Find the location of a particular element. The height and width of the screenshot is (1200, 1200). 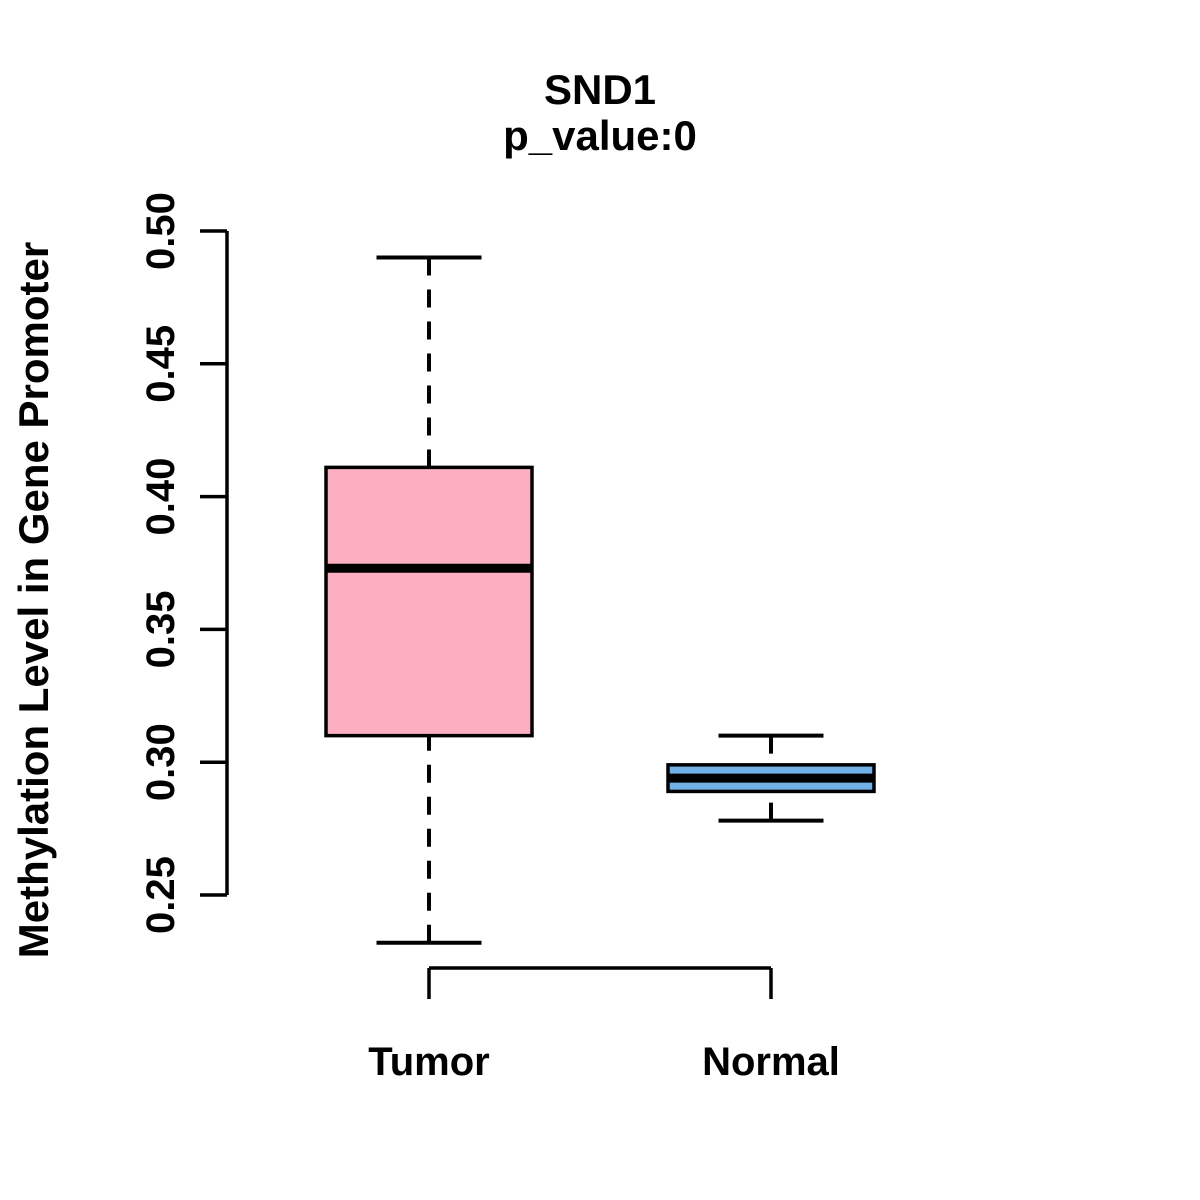

x-category-label-normal: Normal is located at coordinates (771, 1062).